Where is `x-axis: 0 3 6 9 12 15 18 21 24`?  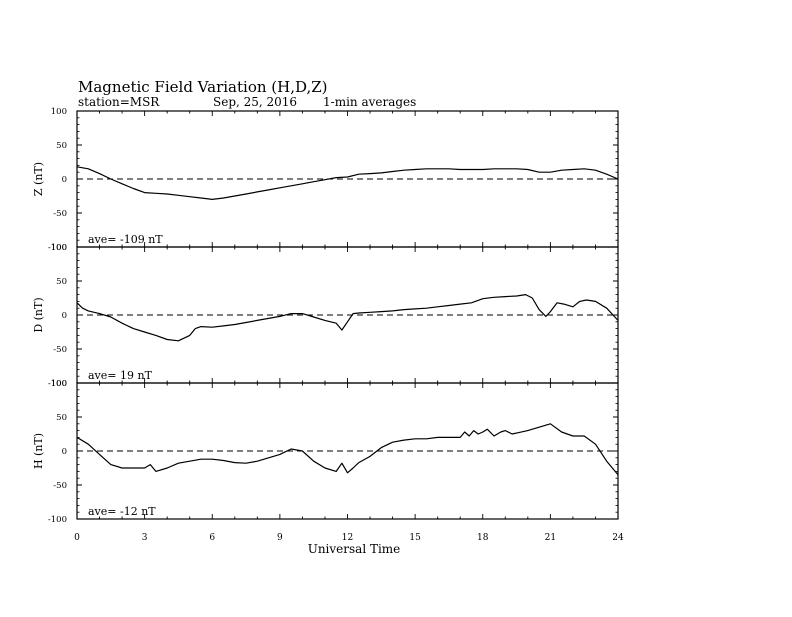
x-axis: 0 3 6 9 12 15 18 21 24 is located at coordinates (349, 538).